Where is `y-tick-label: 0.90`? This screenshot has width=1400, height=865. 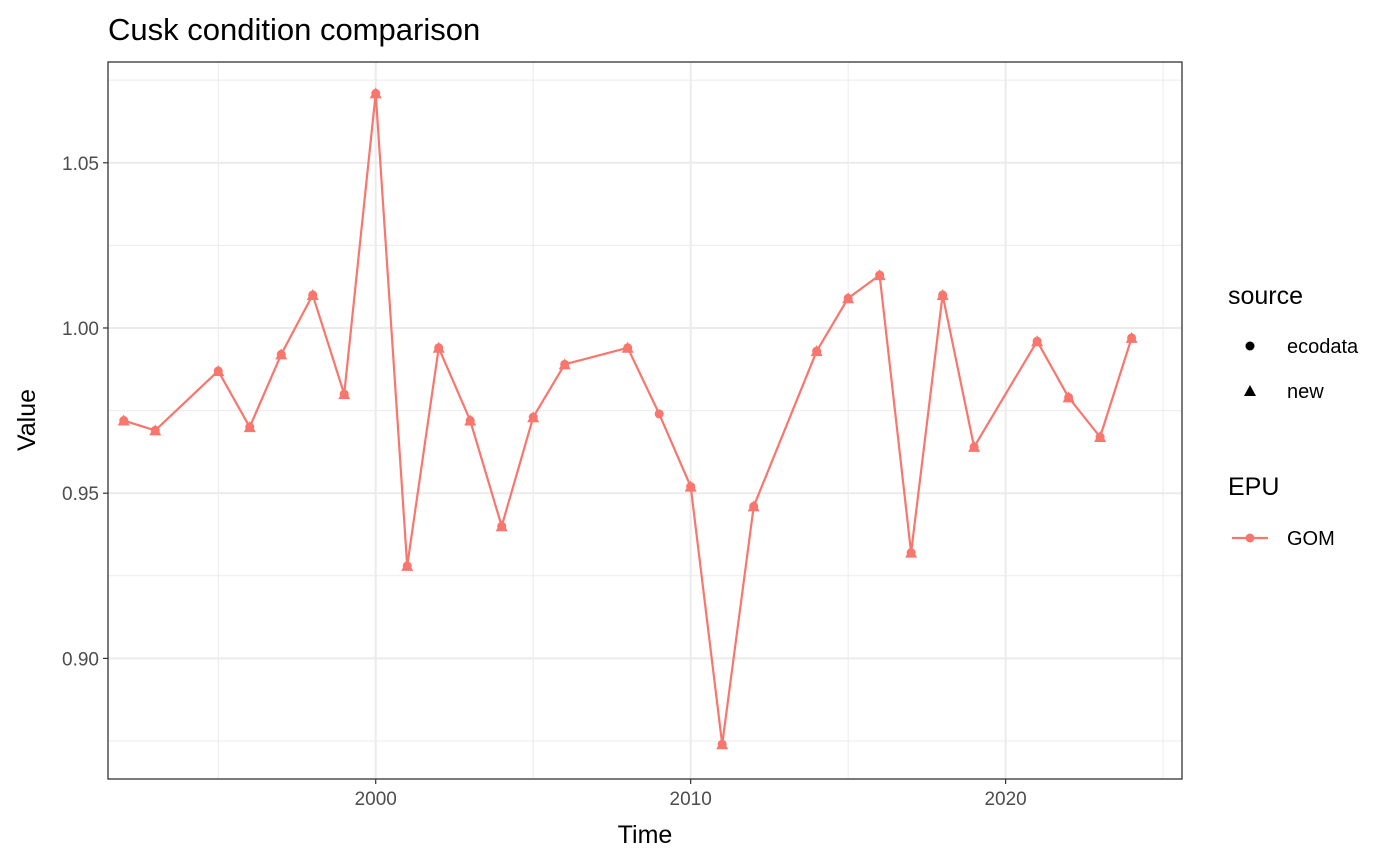
y-tick-label: 0.90 is located at coordinates (80, 659).